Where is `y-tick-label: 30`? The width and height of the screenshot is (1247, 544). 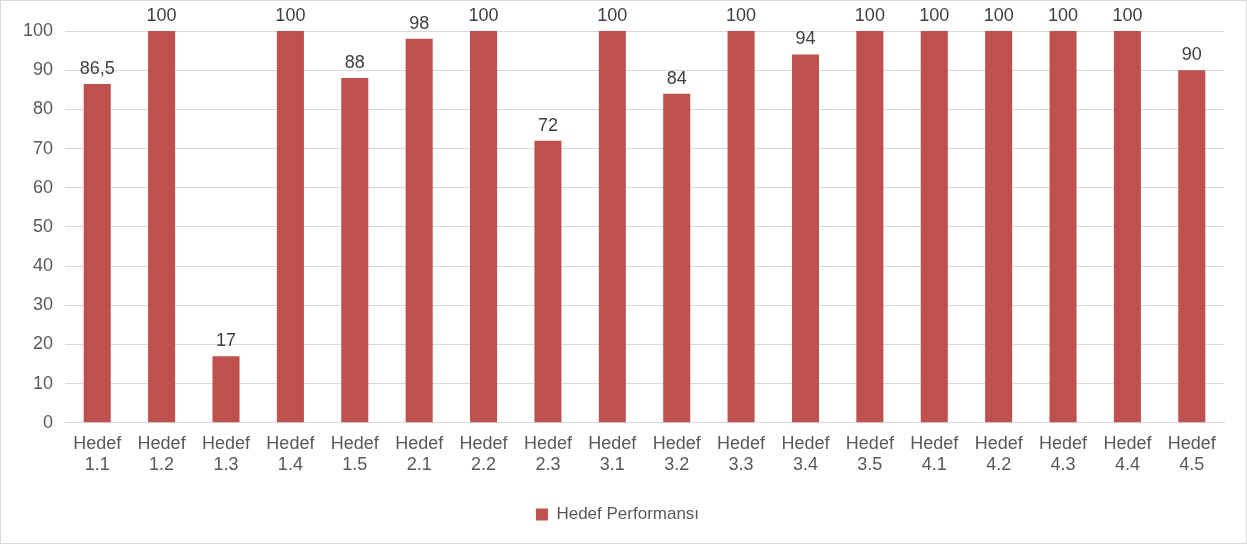 y-tick-label: 30 is located at coordinates (43, 304).